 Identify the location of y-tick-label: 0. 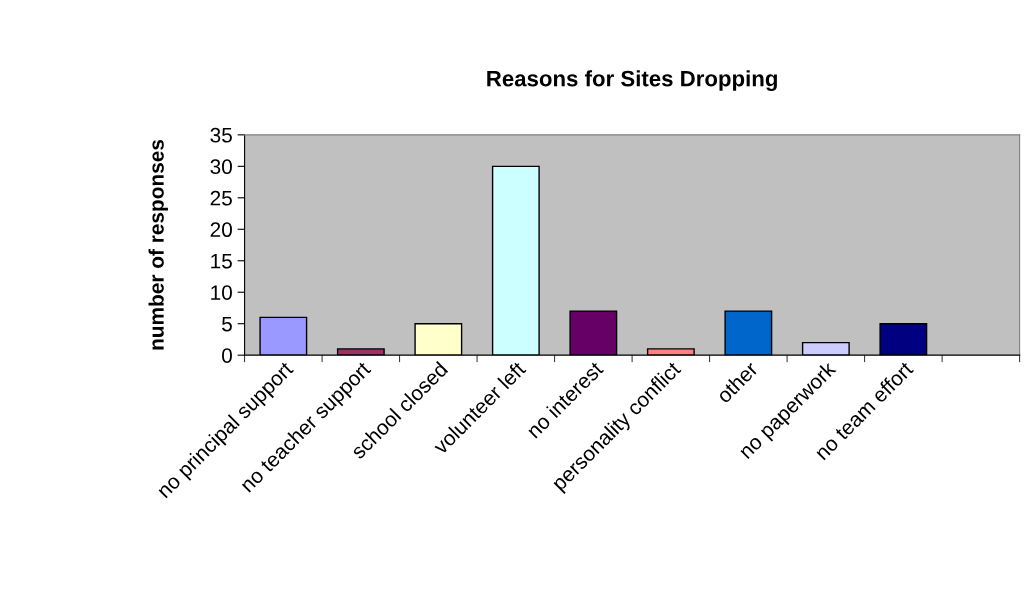
(227, 355).